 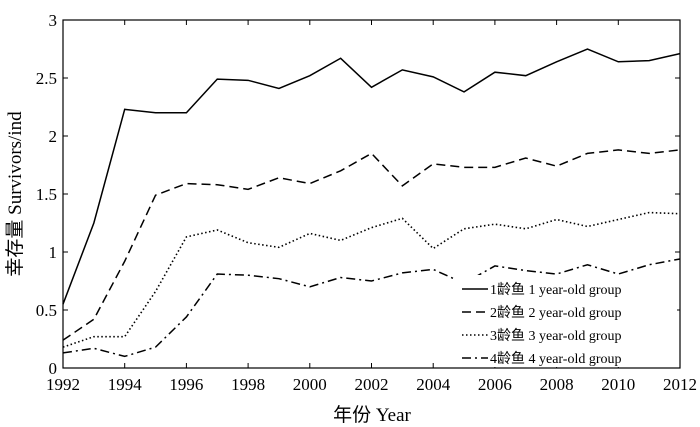 What do you see at coordinates (556, 358) in the screenshot?
I see `legend-label-4yr: 4龄鱼 4 year-old group` at bounding box center [556, 358].